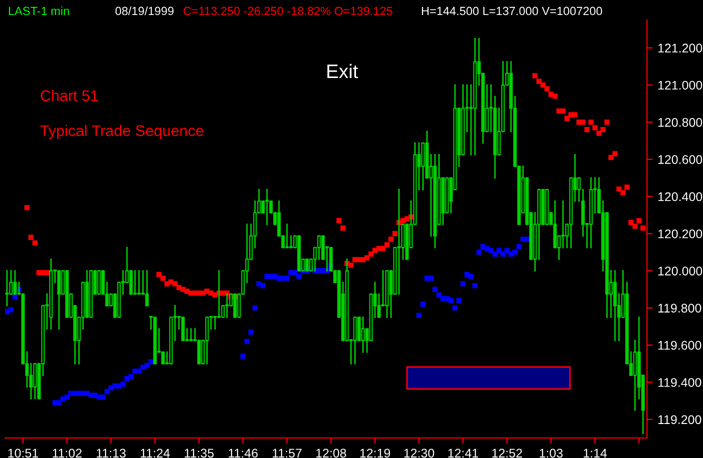 This screenshot has height=458, width=703. What do you see at coordinates (199, 453) in the screenshot?
I see `x-tick-label: 11:35` at bounding box center [199, 453].